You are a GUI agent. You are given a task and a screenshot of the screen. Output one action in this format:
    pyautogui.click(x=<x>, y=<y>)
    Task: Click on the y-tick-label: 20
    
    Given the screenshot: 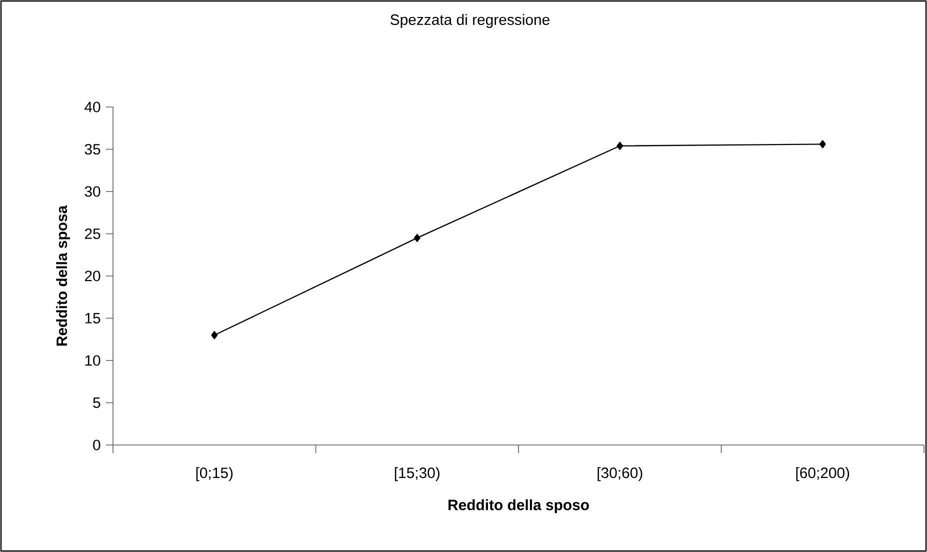 What is the action you would take?
    pyautogui.click(x=92, y=276)
    